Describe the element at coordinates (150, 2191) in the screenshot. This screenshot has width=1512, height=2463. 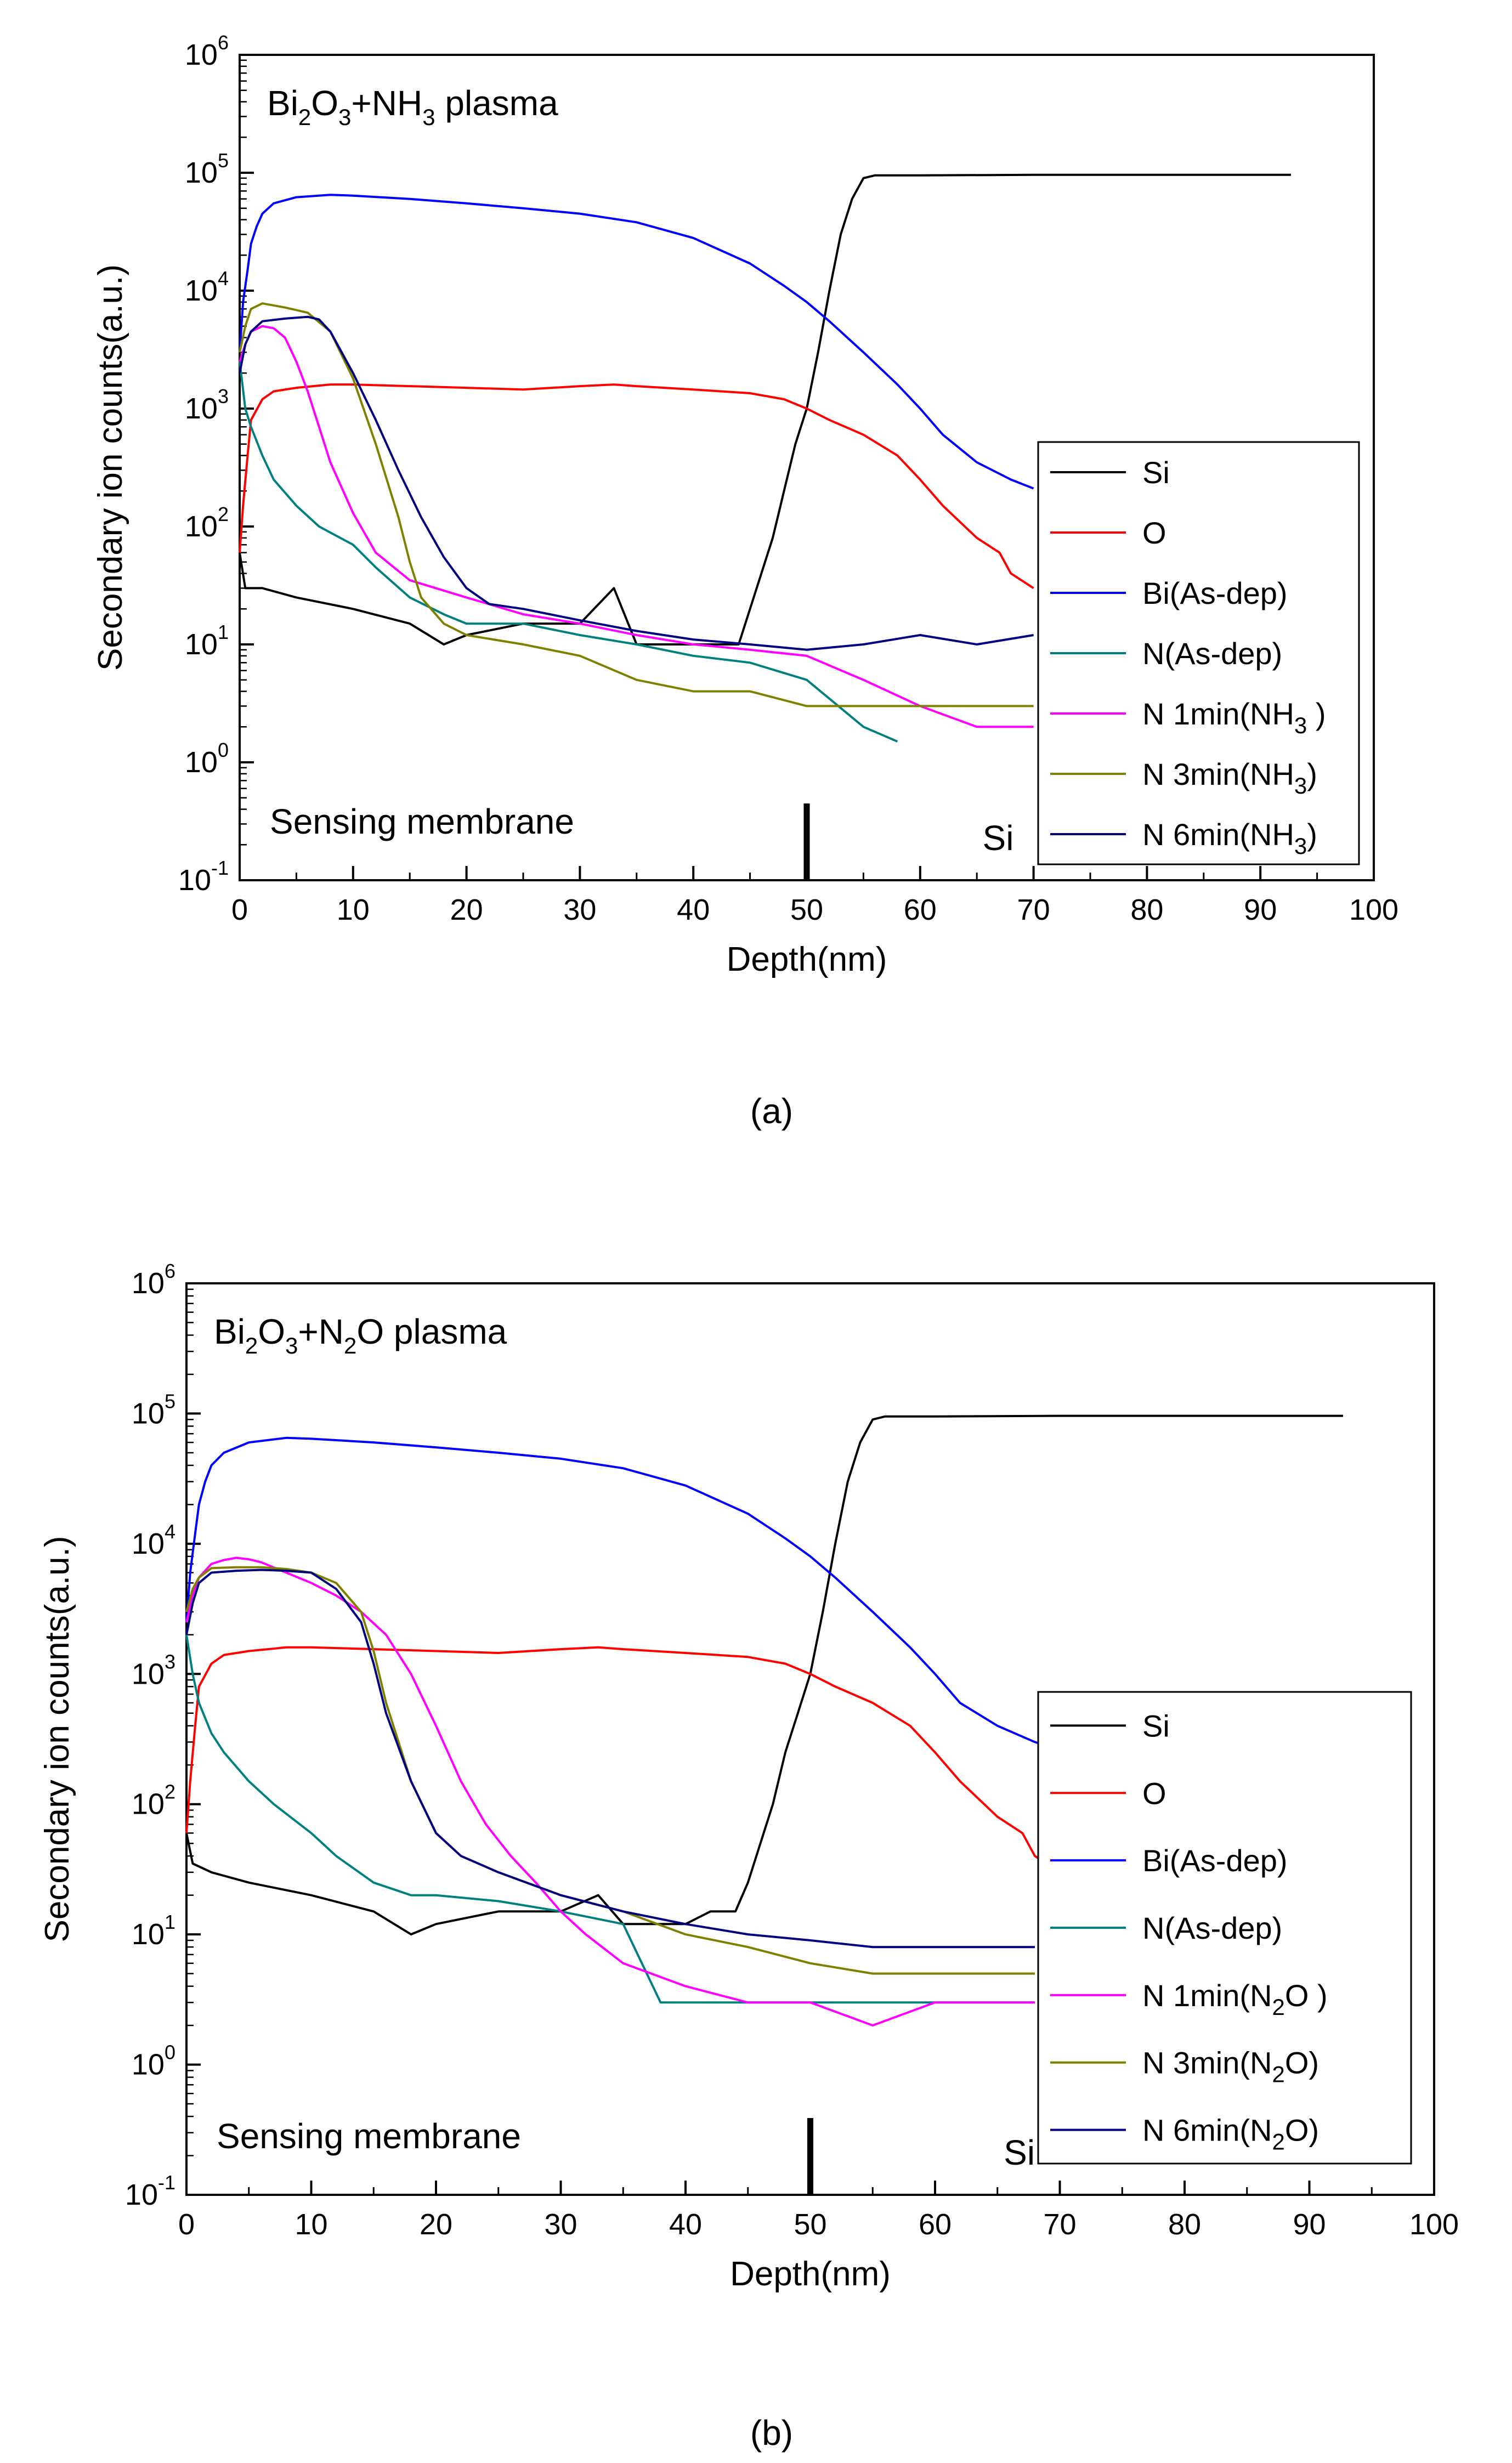
I see `p1-y-tick-label: 10⁻¹` at that location.